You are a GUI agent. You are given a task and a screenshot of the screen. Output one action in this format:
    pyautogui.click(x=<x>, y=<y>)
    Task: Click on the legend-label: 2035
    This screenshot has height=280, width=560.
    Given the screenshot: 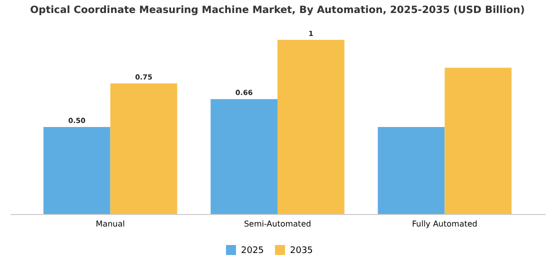 What is the action you would take?
    pyautogui.click(x=301, y=251)
    